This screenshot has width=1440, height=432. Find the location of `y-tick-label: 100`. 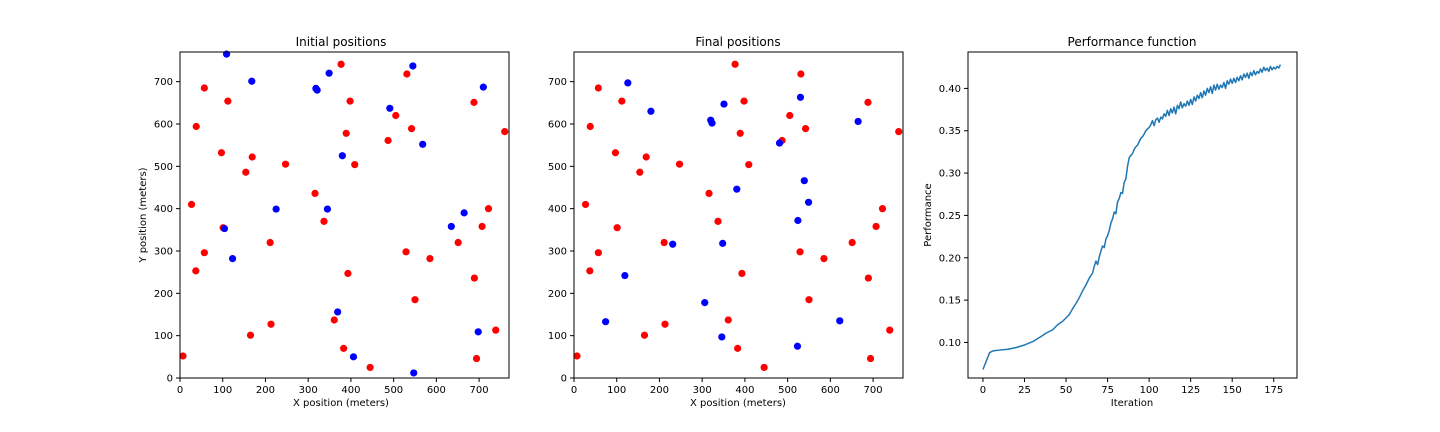

y-tick-label: 100 is located at coordinates (163, 336).